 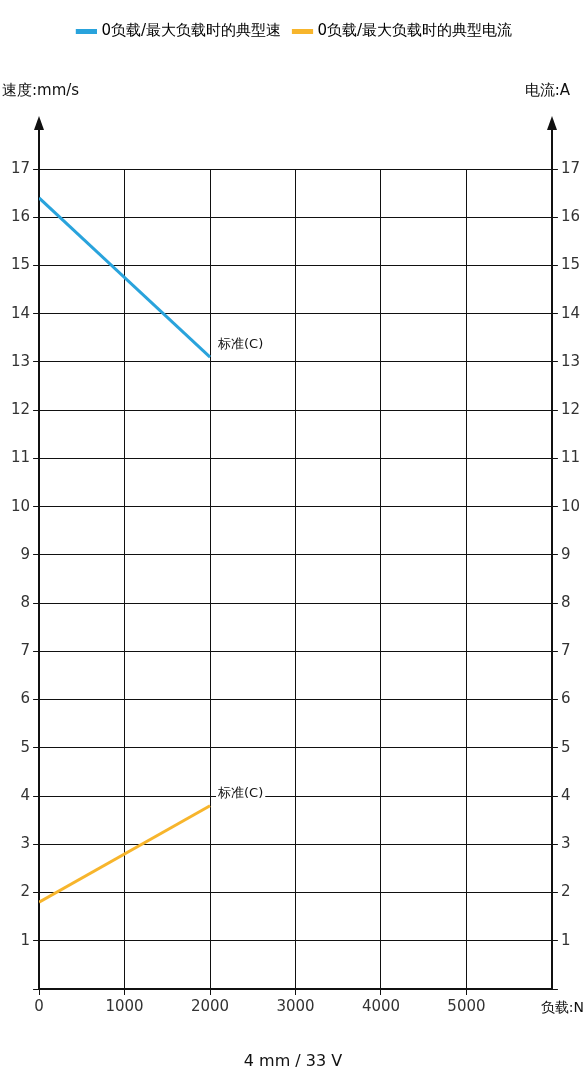 What do you see at coordinates (570, 360) in the screenshot?
I see `y2-tick-label: 13` at bounding box center [570, 360].